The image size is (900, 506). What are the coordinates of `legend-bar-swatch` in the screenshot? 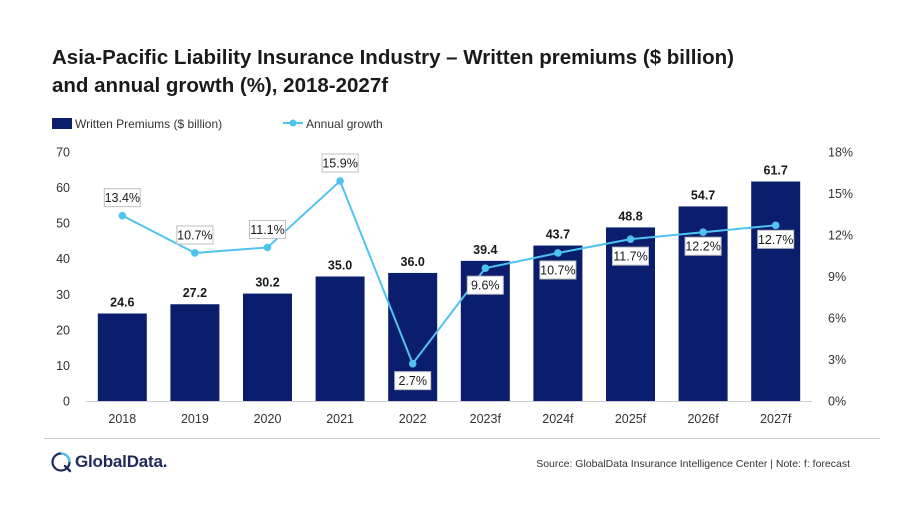 It's located at (62, 123).